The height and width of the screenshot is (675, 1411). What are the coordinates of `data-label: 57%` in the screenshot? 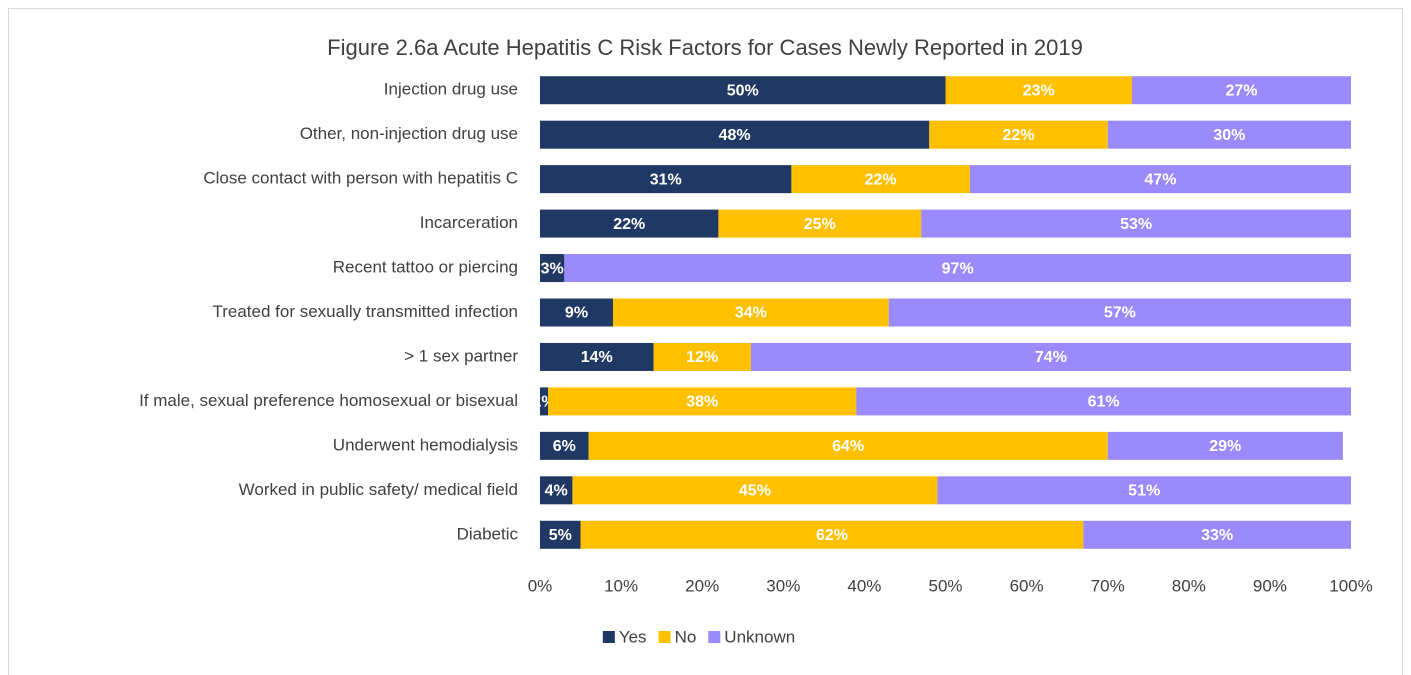 It's located at (1120, 313).